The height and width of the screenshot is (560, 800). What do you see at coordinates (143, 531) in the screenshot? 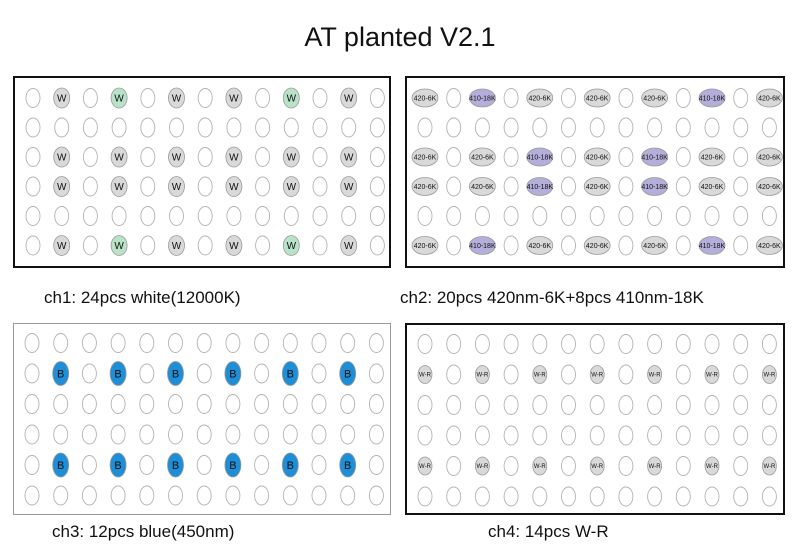
I see `ch3-caption: ch3: 12pcs blue(450nm)` at bounding box center [143, 531].